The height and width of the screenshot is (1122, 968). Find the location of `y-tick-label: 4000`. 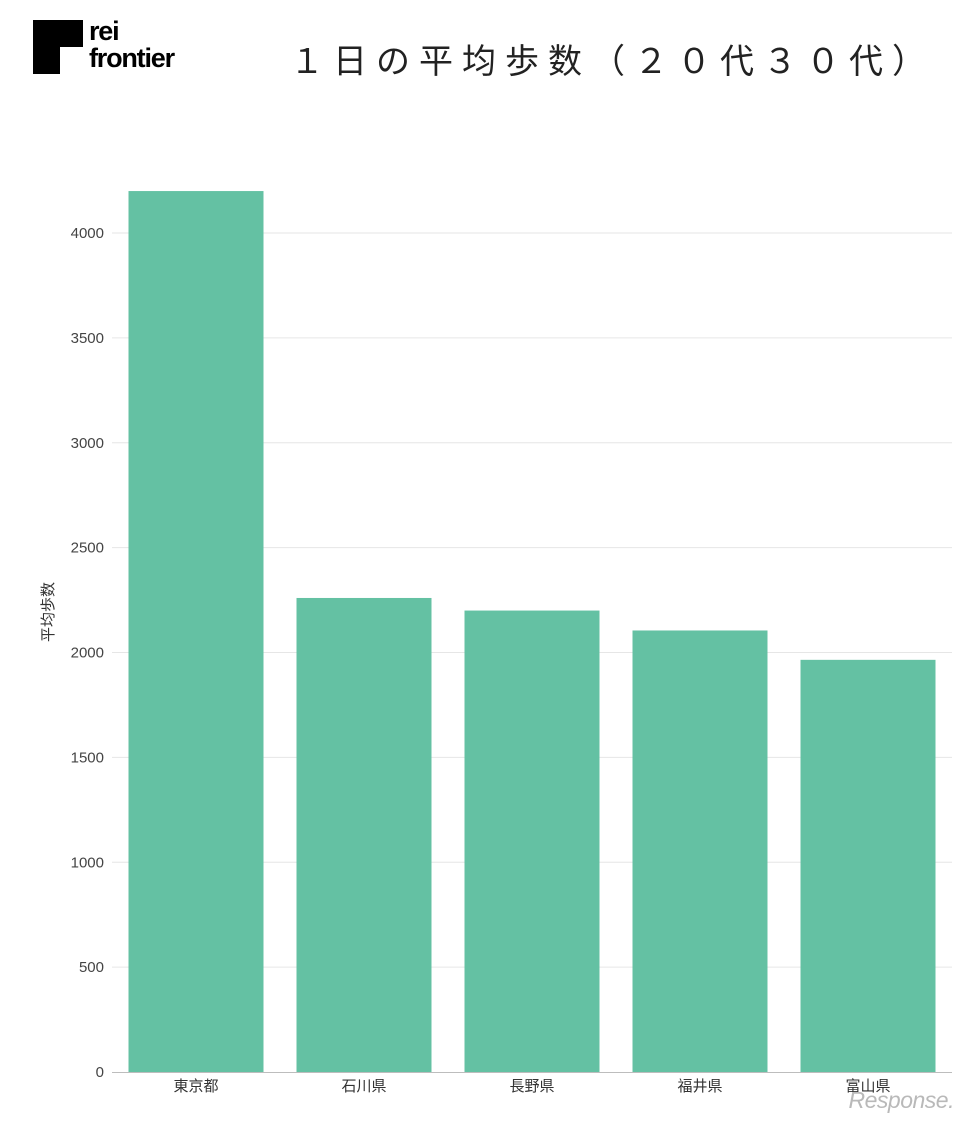

y-tick-label: 4000 is located at coordinates (87, 233).